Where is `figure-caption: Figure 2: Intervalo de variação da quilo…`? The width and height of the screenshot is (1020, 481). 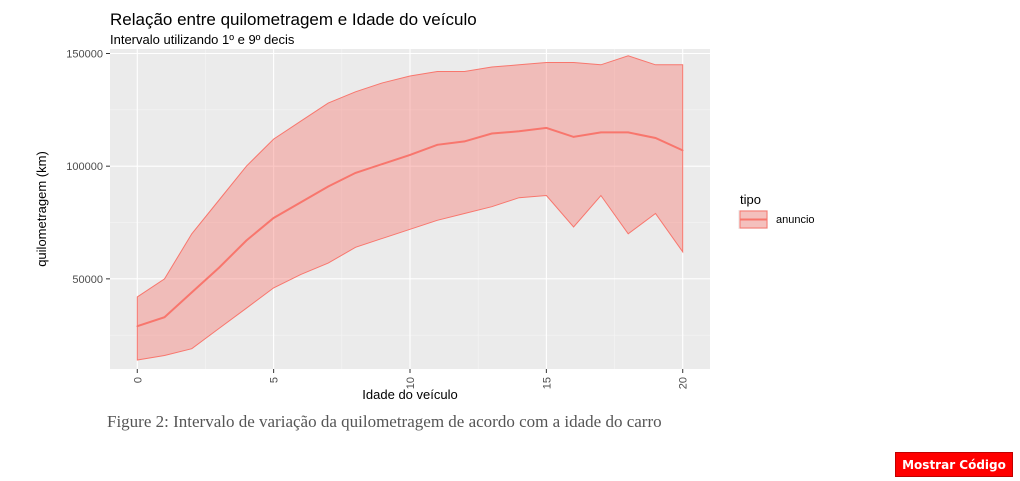 figure-caption: Figure 2: Intervalo de variação da quilo… is located at coordinates (384, 421).